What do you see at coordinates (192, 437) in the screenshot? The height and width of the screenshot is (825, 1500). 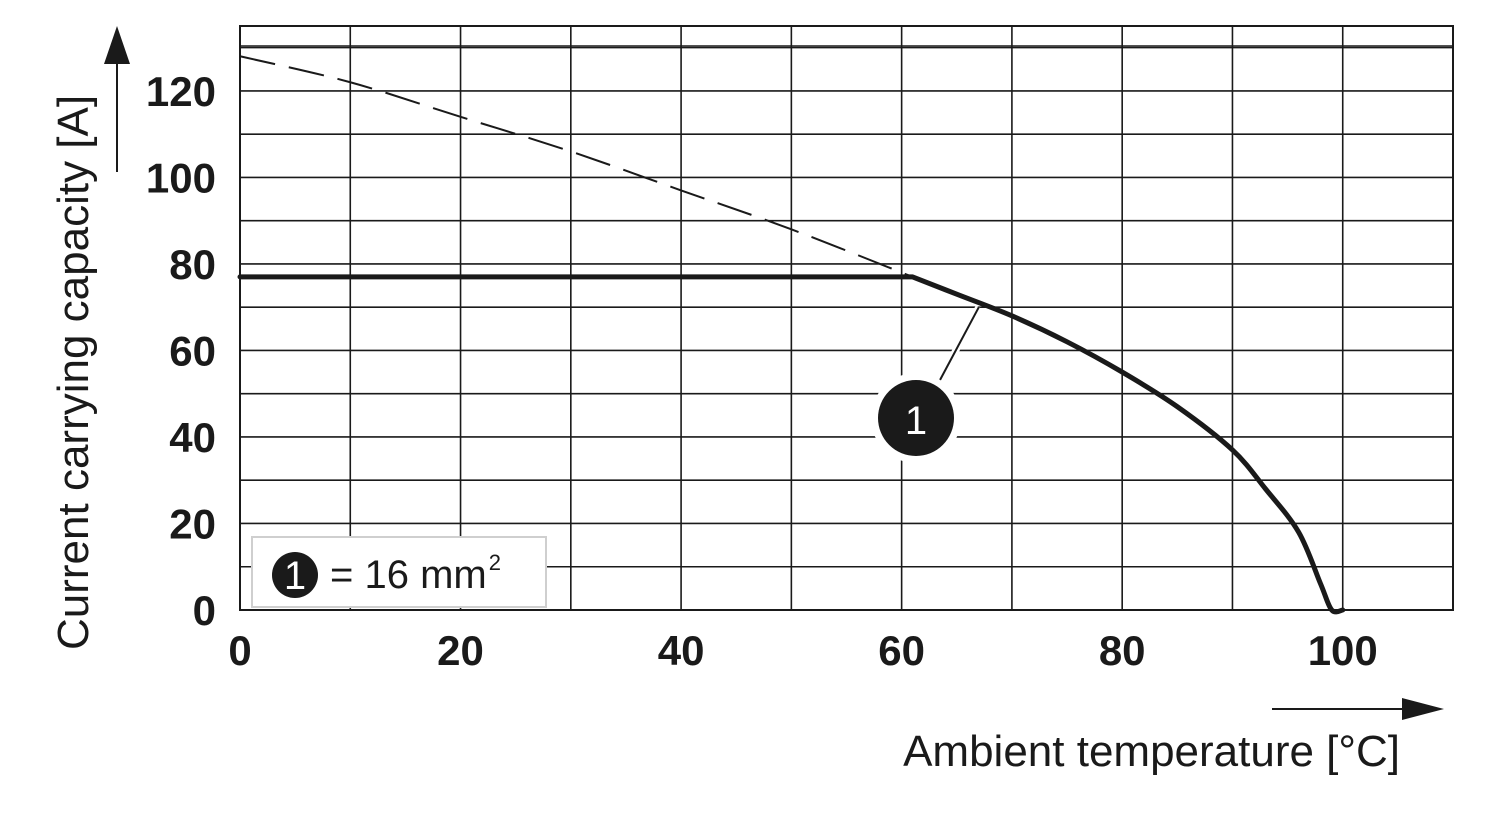 I see `y-tick-label: 40` at bounding box center [192, 437].